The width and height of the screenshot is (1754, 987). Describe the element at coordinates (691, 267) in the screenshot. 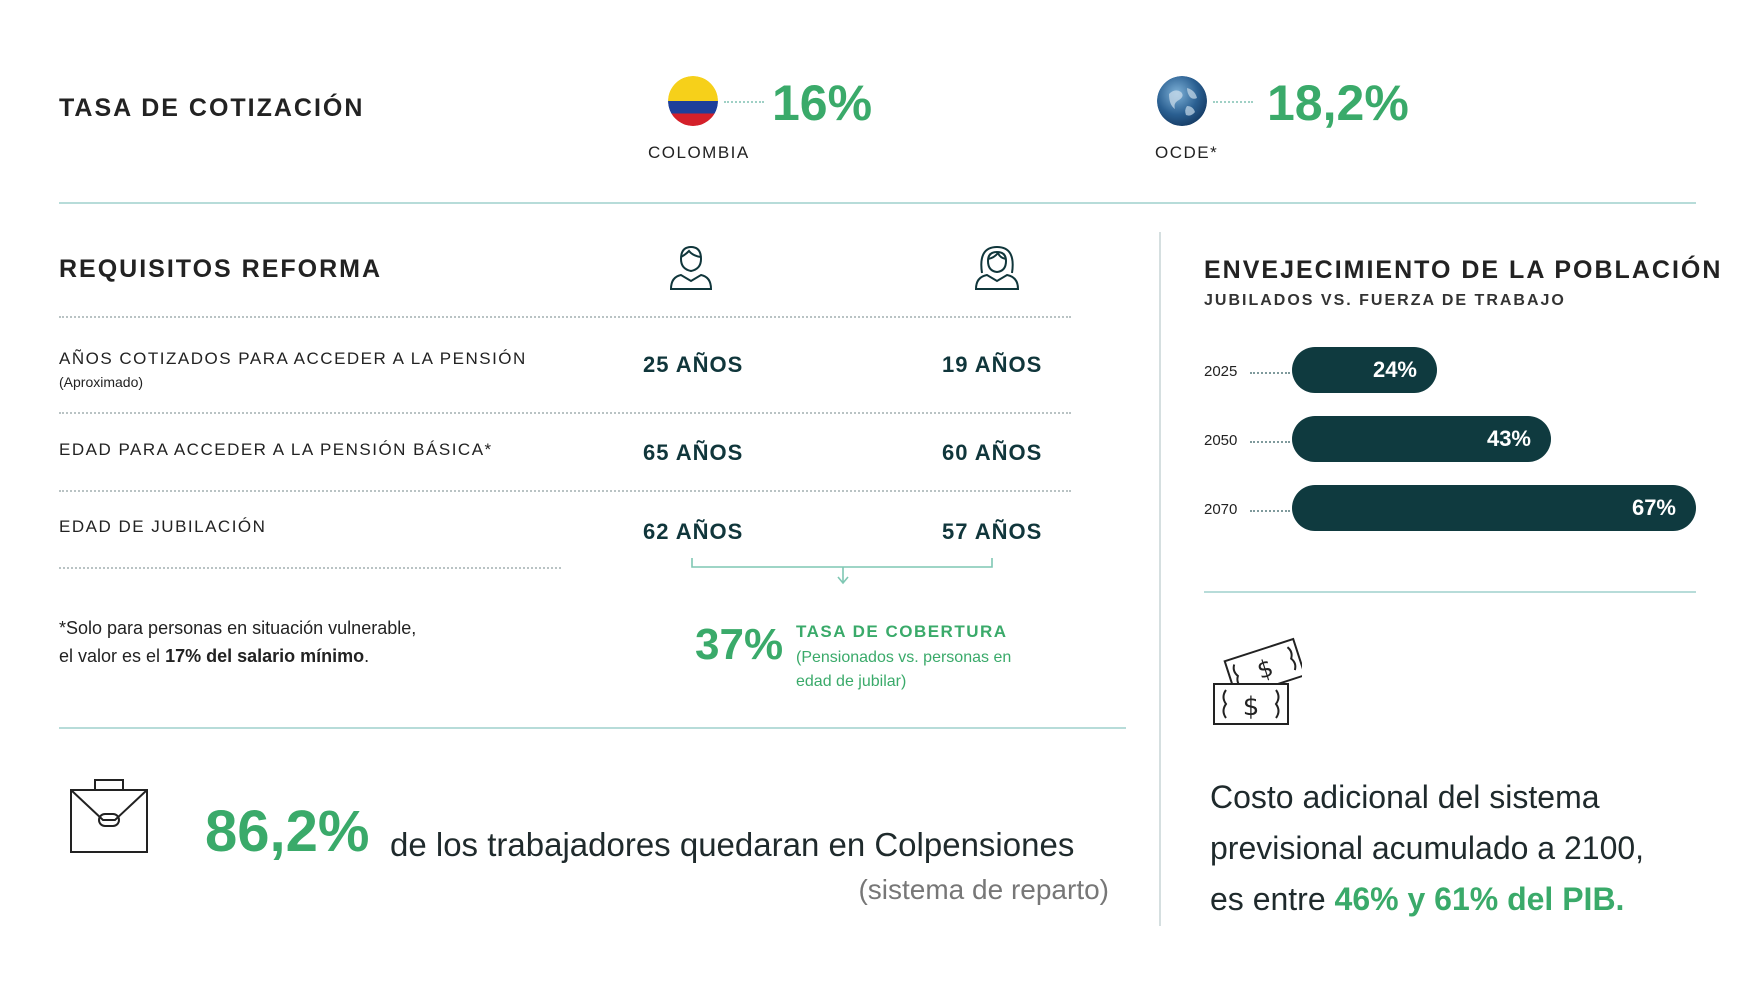

I see `man-icon` at that location.